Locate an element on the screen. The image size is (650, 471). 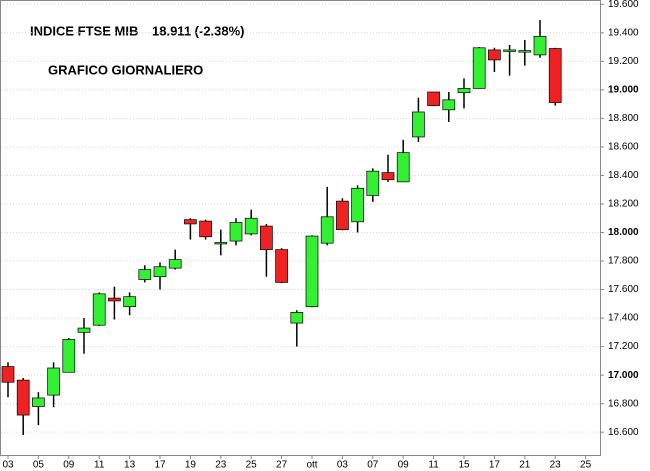
y-tick-label: 17.200 is located at coordinates (623, 346).